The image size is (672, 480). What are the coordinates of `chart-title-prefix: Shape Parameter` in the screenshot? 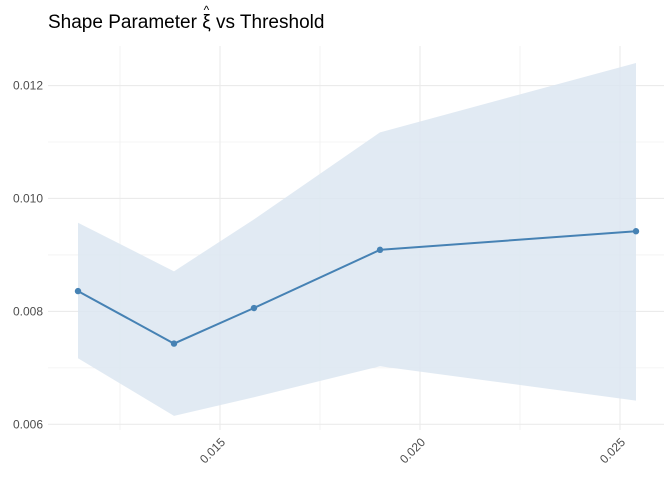 It's located at (125, 22).